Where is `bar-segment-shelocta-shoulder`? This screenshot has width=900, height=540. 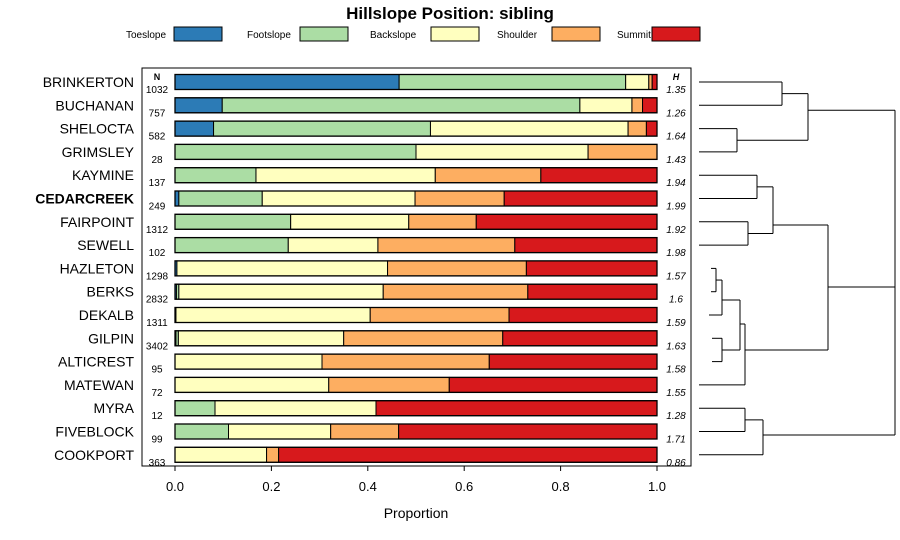 bar-segment-shelocta-shoulder is located at coordinates (637, 128).